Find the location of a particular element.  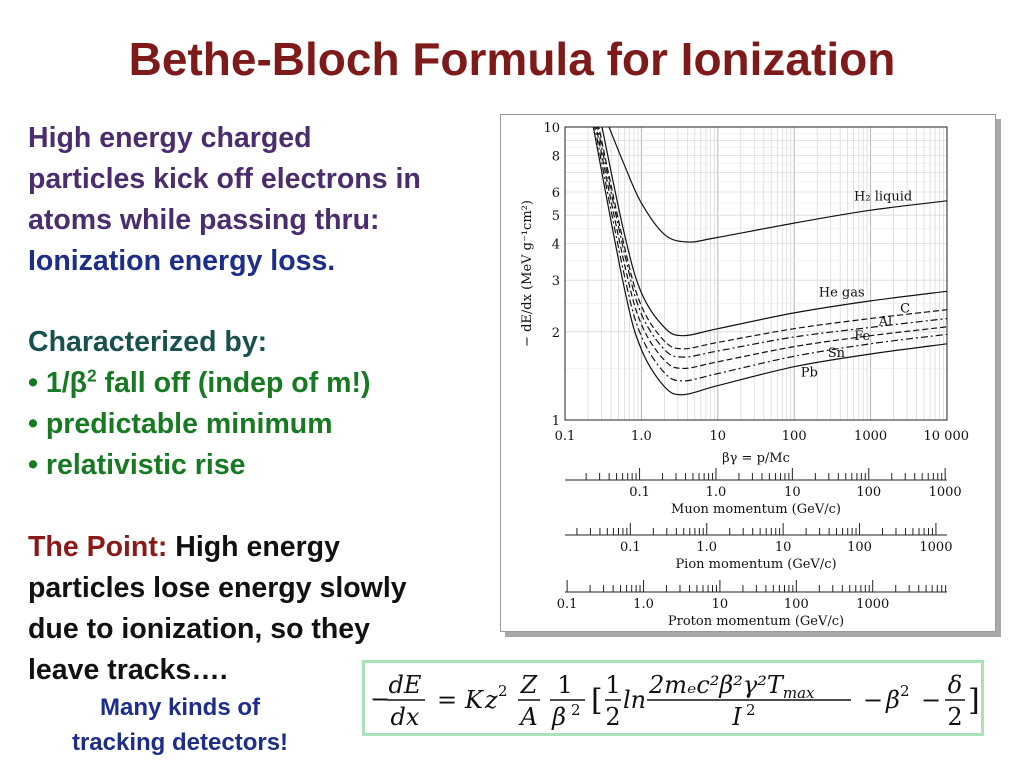

y-tick-label: 3 is located at coordinates (556, 281).